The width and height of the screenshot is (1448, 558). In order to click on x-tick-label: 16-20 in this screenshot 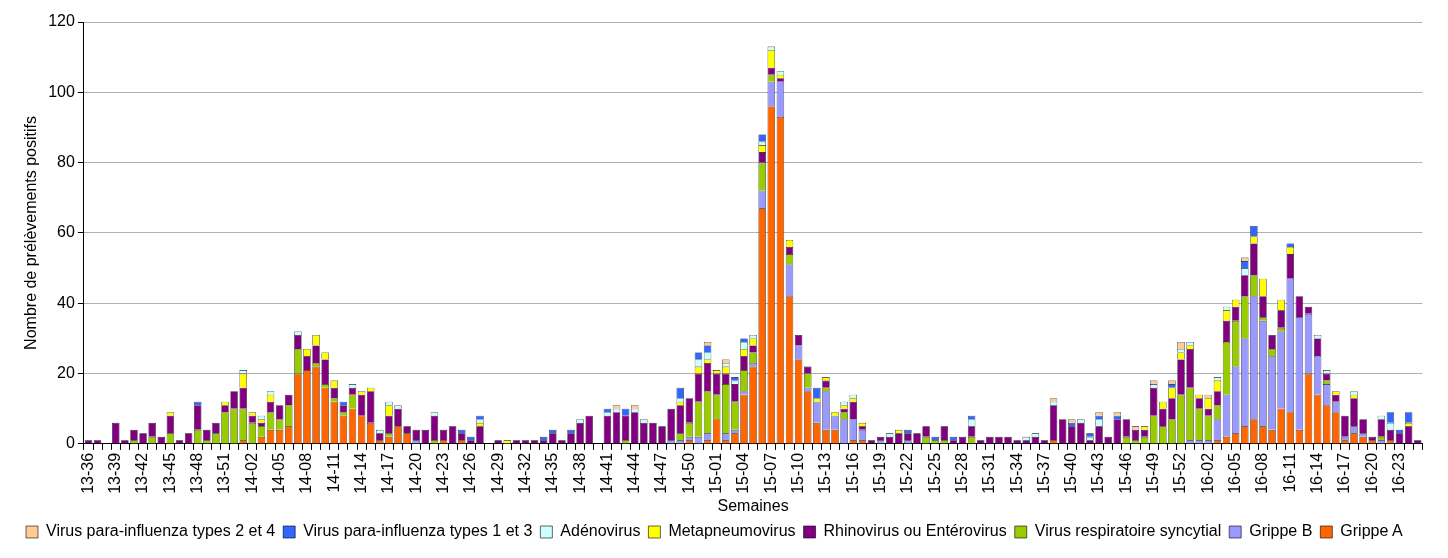, I will do `click(1371, 473)`.